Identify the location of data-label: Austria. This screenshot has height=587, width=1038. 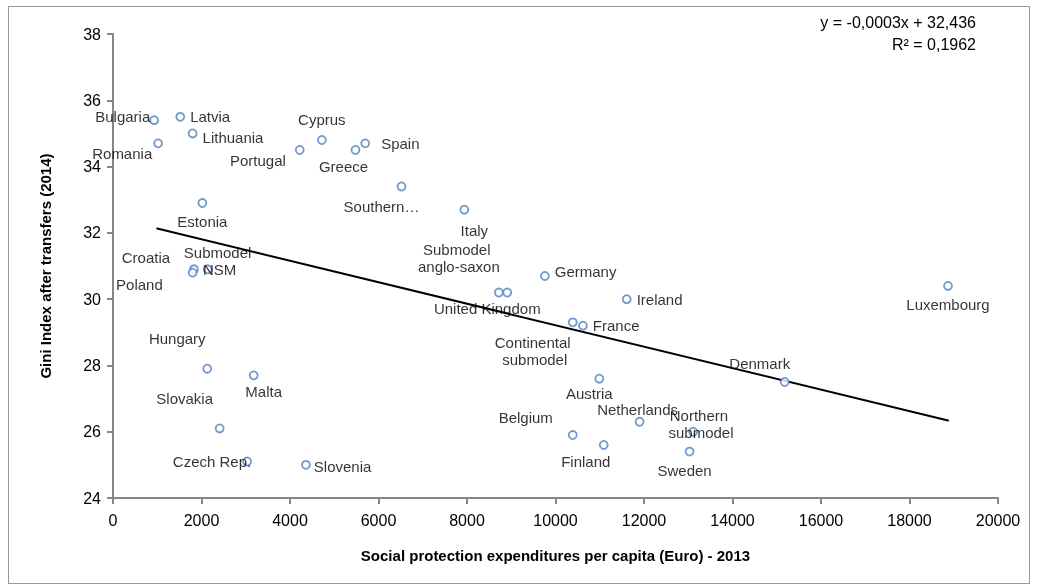
(589, 393).